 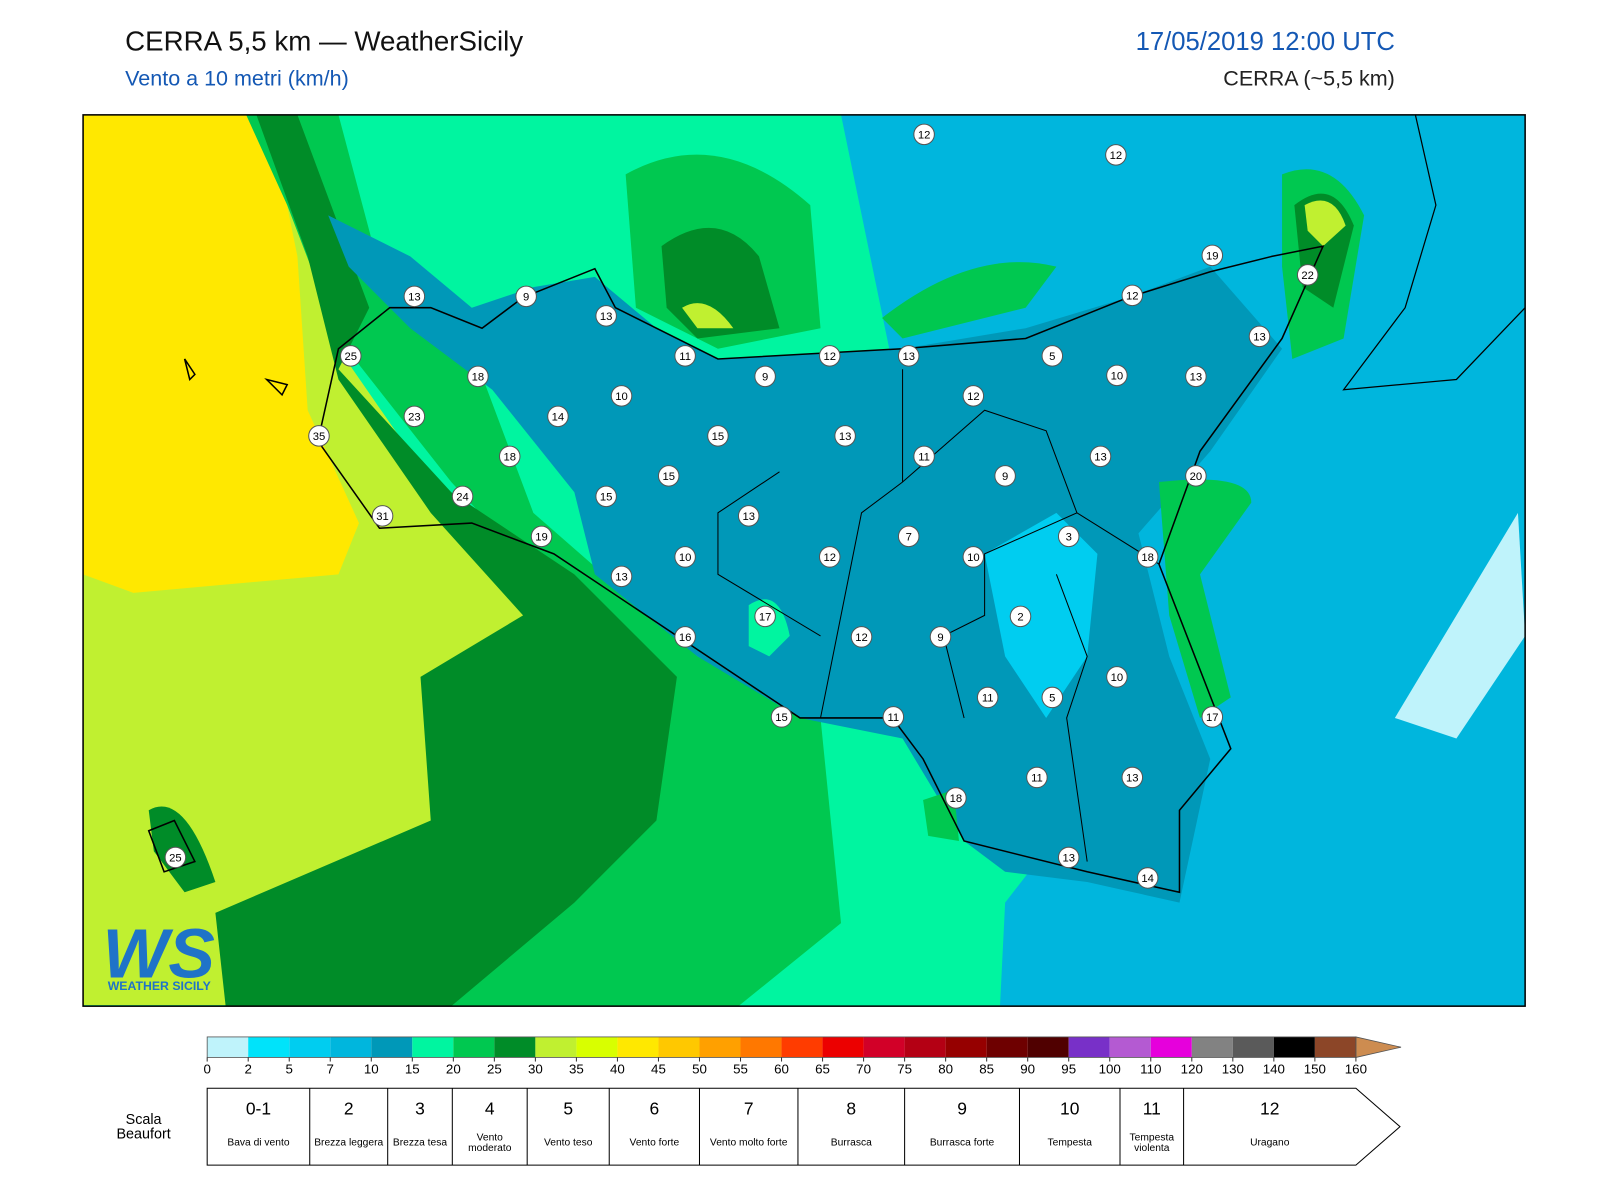 I want to click on colorbar-tick-label: 130, so click(x=1233, y=1068).